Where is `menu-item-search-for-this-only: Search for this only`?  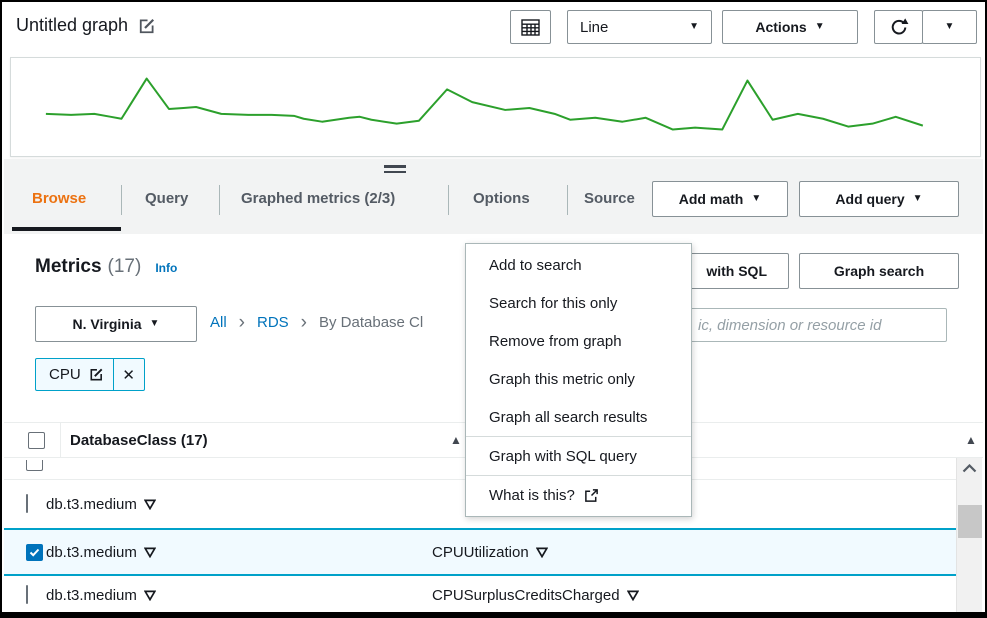
menu-item-search-for-this-only: Search for this only is located at coordinates (553, 303).